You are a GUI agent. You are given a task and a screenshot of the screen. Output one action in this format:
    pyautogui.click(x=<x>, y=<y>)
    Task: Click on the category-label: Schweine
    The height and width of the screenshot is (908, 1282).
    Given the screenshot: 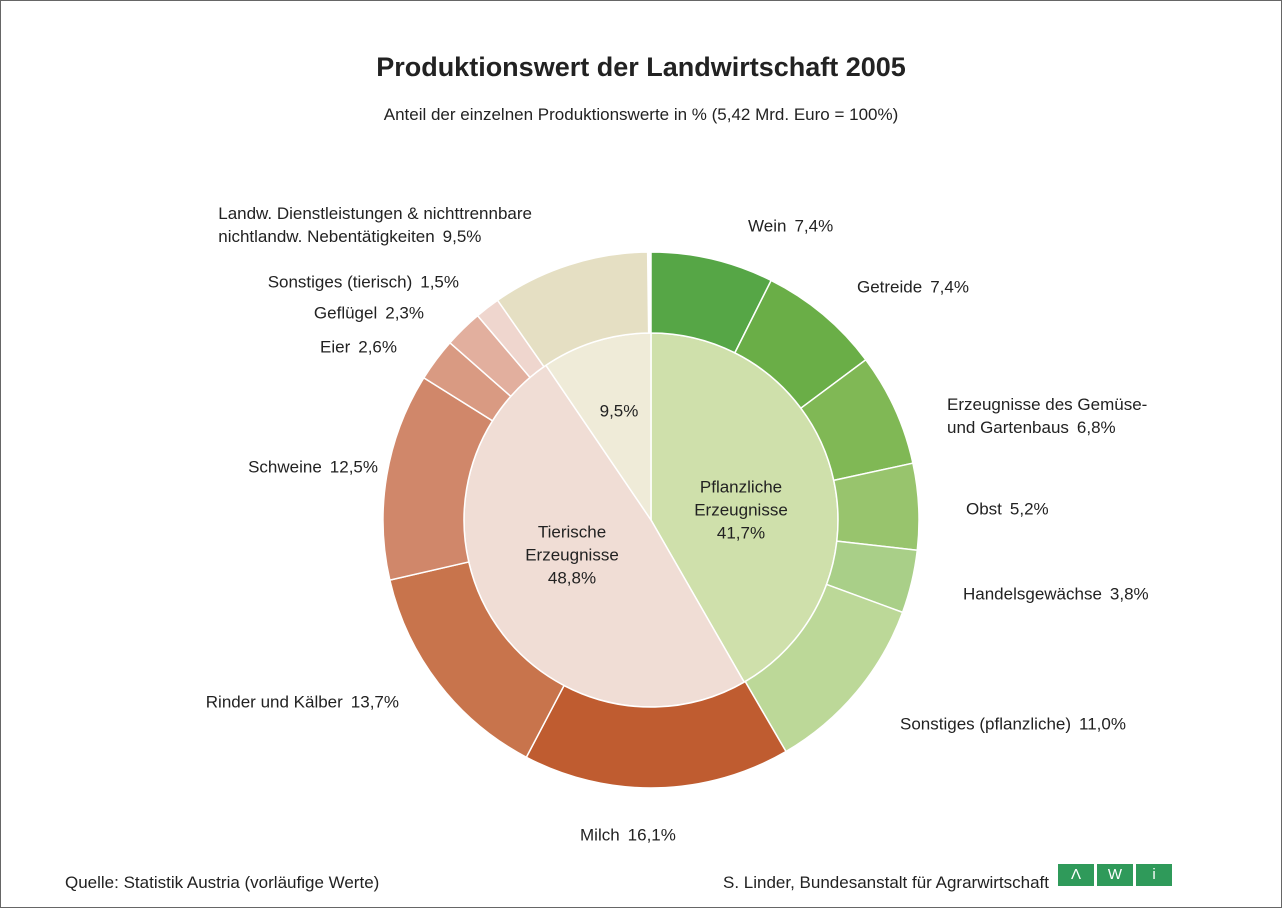 What is the action you would take?
    pyautogui.click(x=285, y=467)
    